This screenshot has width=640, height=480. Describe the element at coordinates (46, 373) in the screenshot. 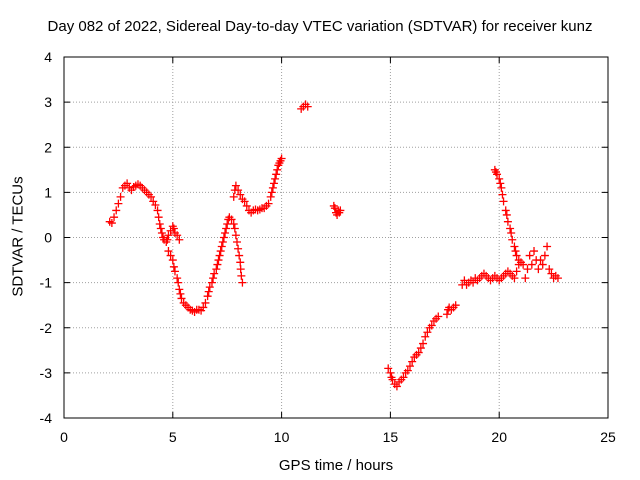

I see `y-tick-label: -3` at that location.